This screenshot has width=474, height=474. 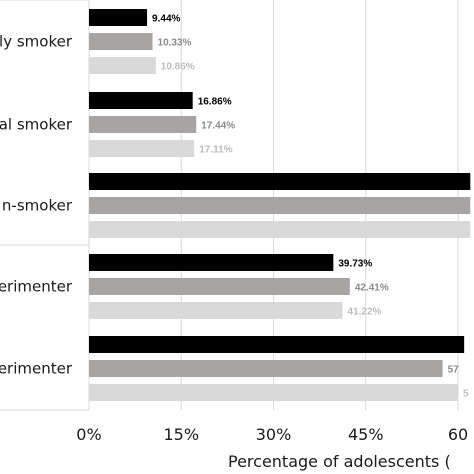 I want to click on x-axis-title: Percentage of adolescents (, so click(x=339, y=461).